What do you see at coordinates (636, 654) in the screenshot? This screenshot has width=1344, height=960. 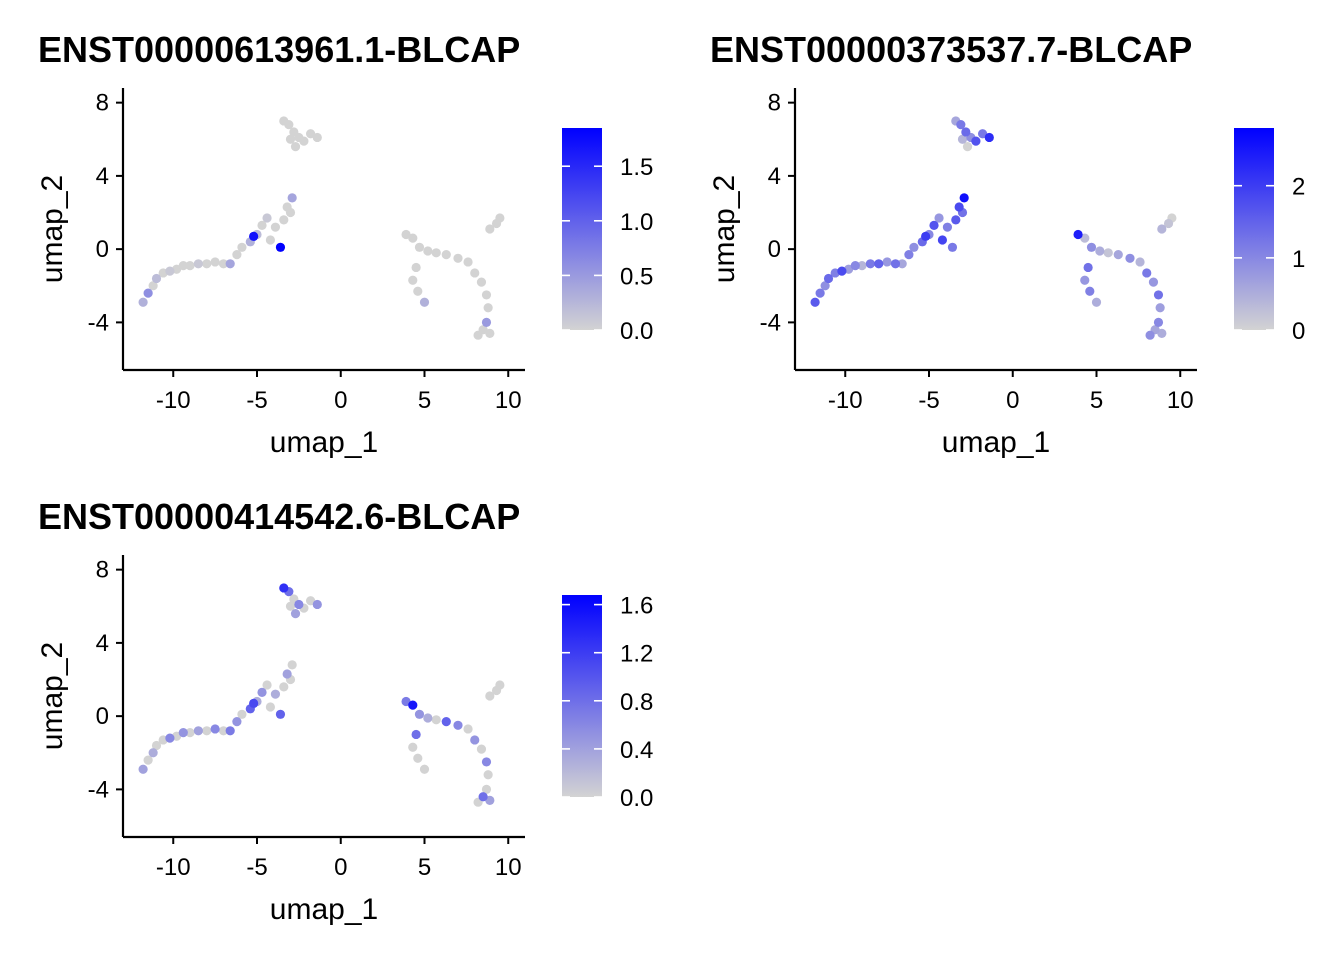 I see `colorbar-tick-label: 1.2` at bounding box center [636, 654].